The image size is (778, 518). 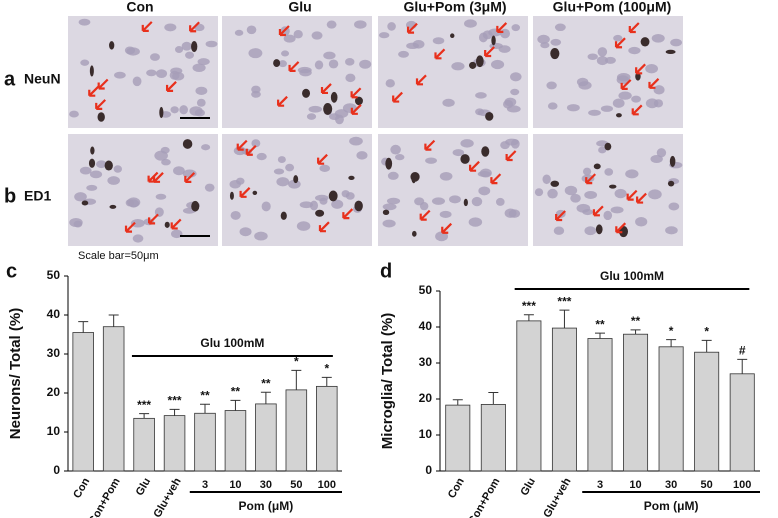 What do you see at coordinates (636, 321) in the screenshot?
I see `significance: **` at bounding box center [636, 321].